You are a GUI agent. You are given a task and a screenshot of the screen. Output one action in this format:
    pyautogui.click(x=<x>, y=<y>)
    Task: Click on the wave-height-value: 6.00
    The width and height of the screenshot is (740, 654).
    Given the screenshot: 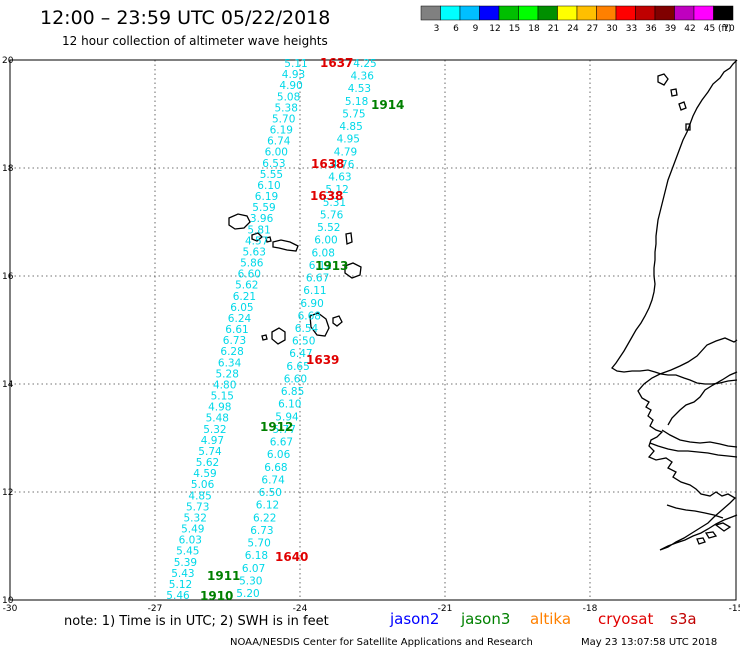 What is the action you would take?
    pyautogui.click(x=325, y=241)
    